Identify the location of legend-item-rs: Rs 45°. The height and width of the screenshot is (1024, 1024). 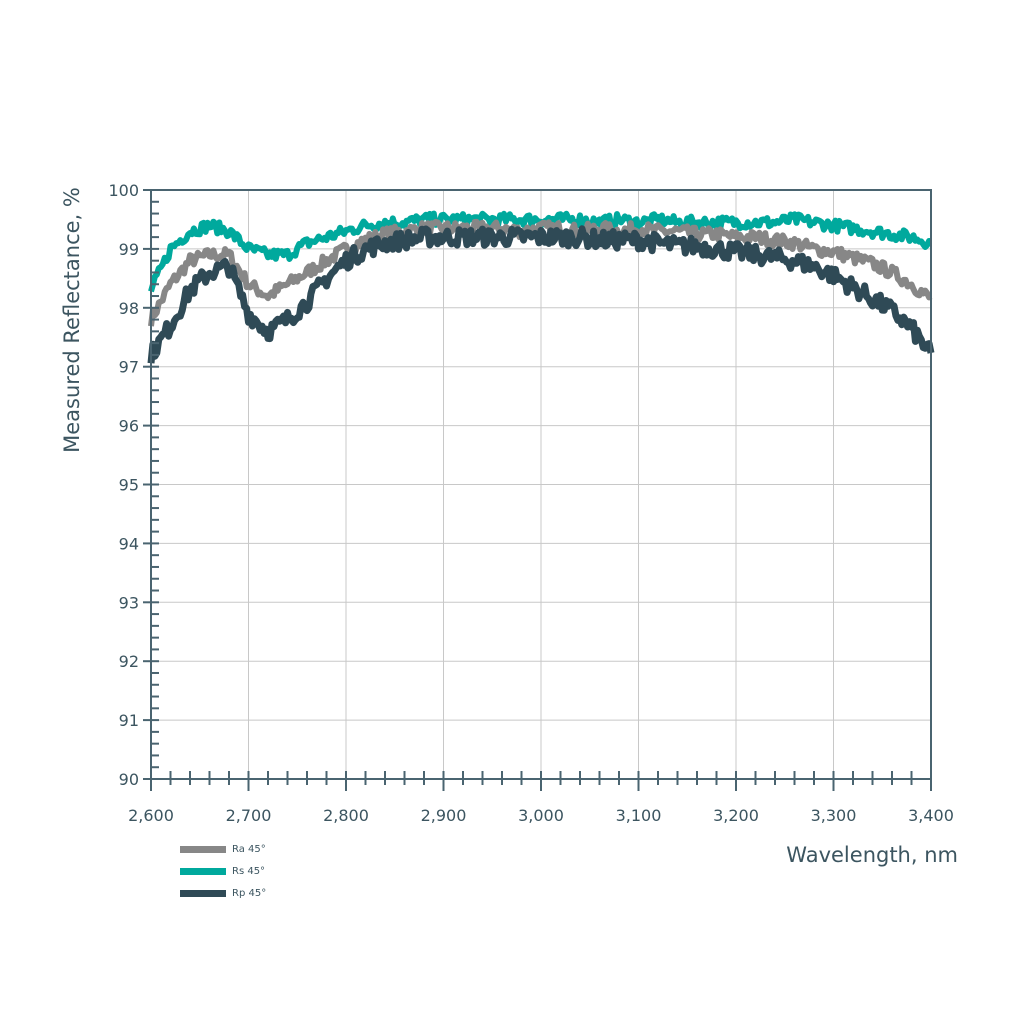
(223, 871).